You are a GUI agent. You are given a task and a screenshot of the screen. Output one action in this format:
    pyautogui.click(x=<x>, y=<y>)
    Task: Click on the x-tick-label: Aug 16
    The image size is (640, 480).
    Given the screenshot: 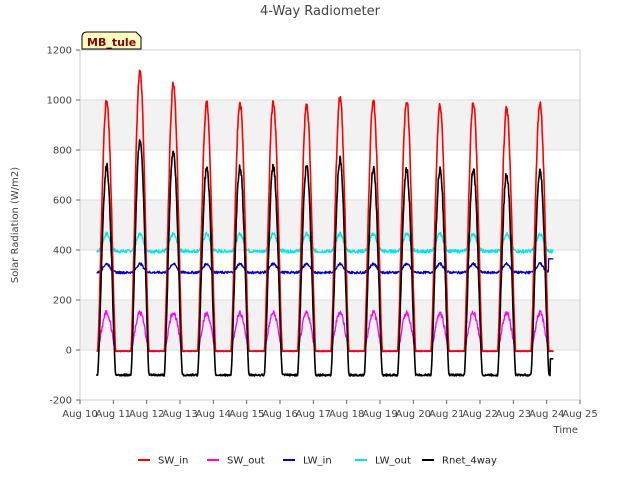 What is the action you would take?
    pyautogui.click(x=279, y=414)
    